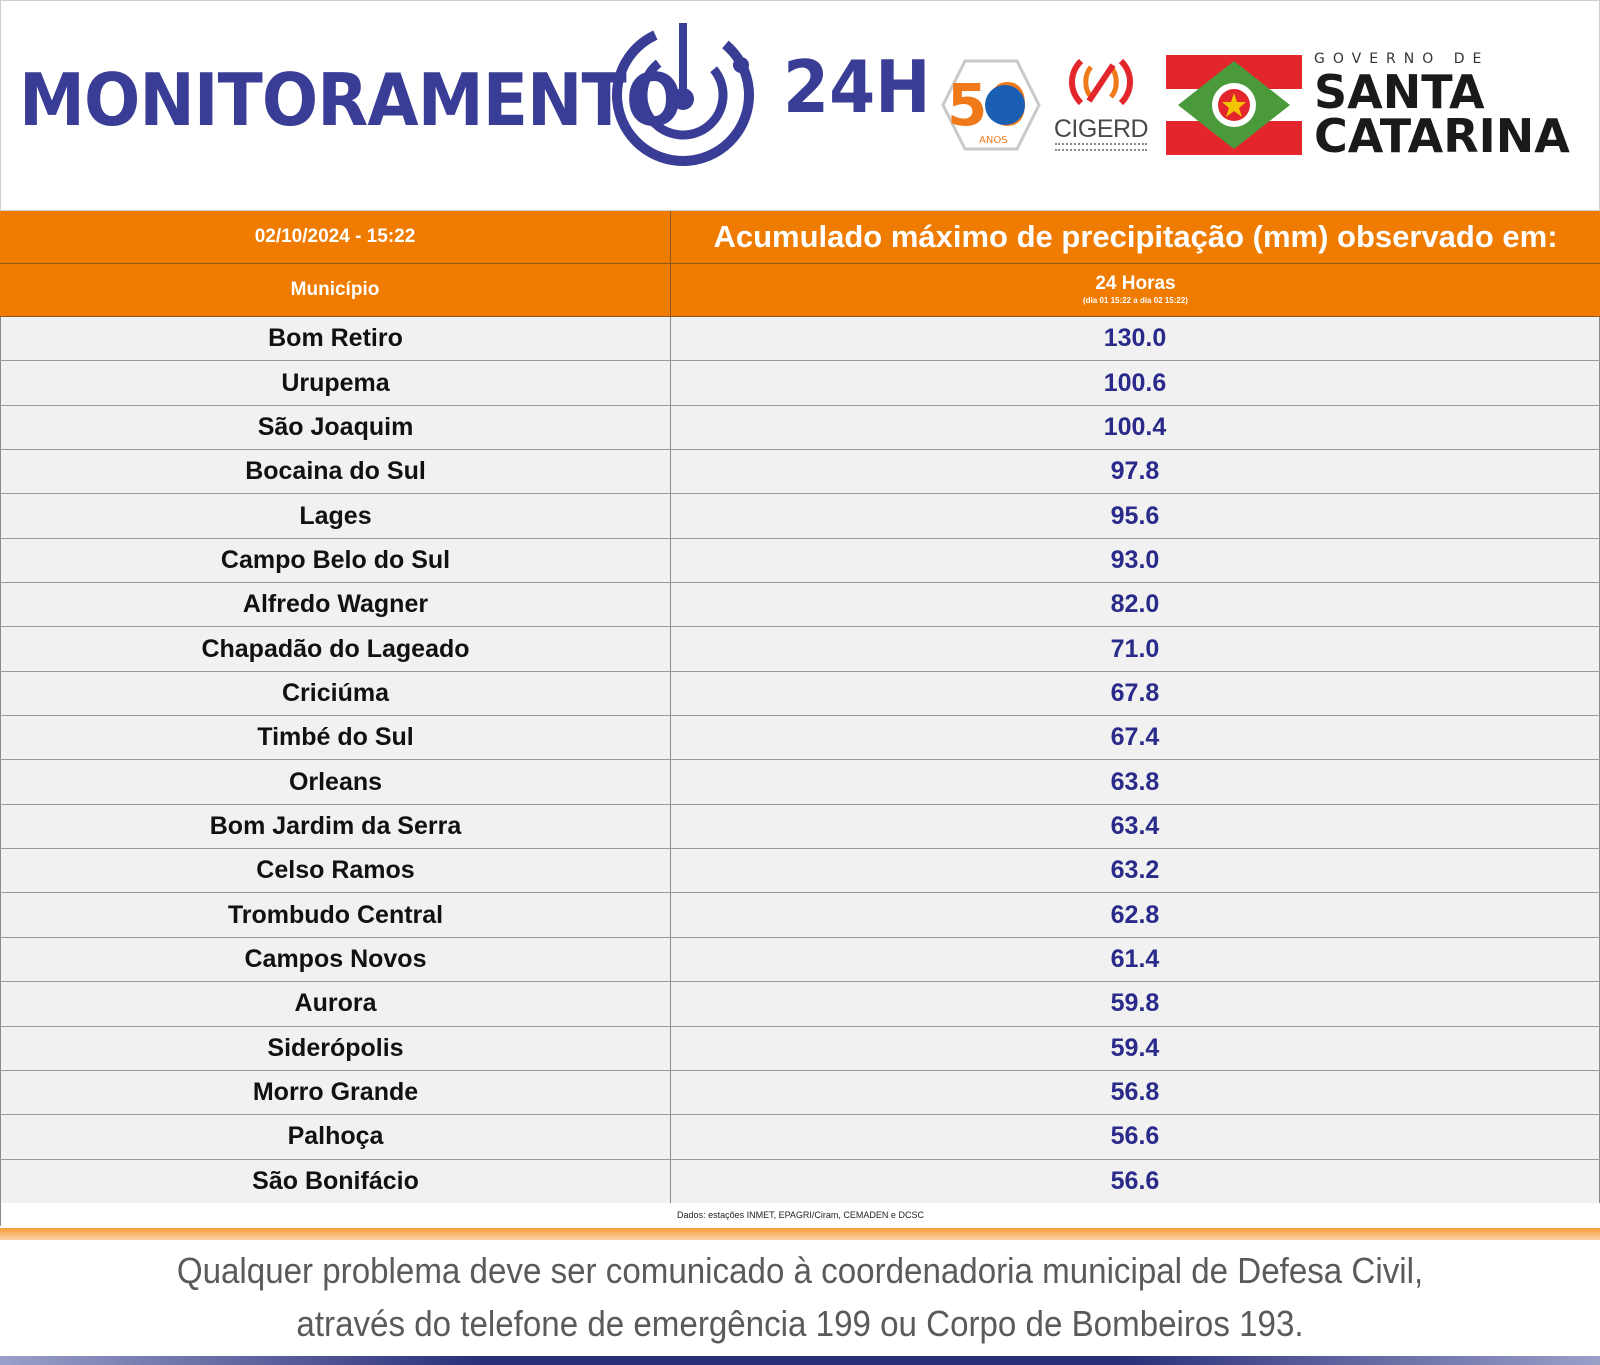 The image size is (1600, 1365). What do you see at coordinates (991, 105) in the screenshot?
I see `fifty-years-badge-icon: 50 ANOS` at bounding box center [991, 105].